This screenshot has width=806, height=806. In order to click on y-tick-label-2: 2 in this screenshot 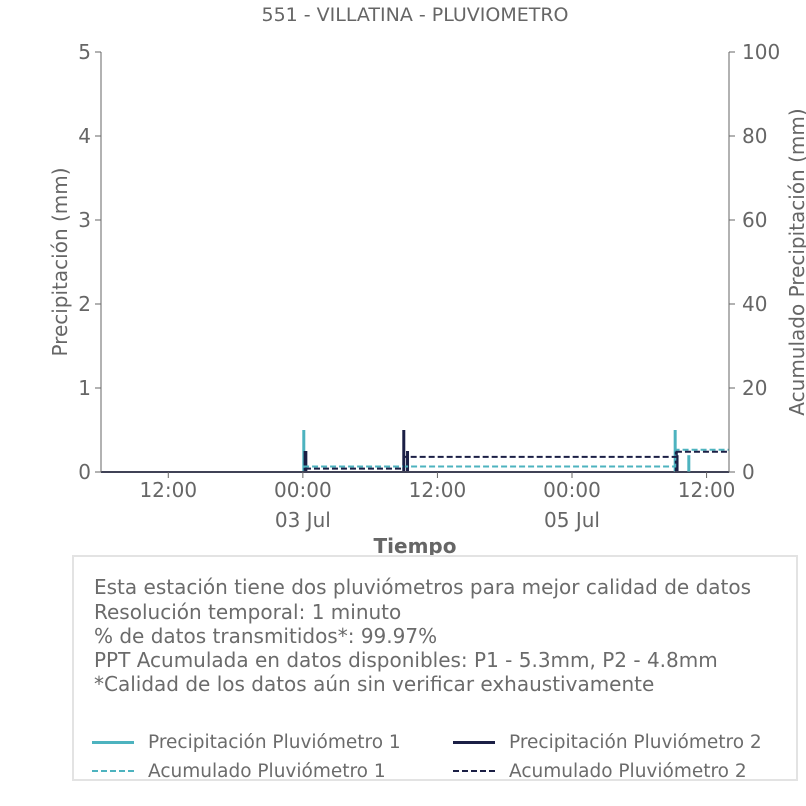, I will do `click(84, 304)`.